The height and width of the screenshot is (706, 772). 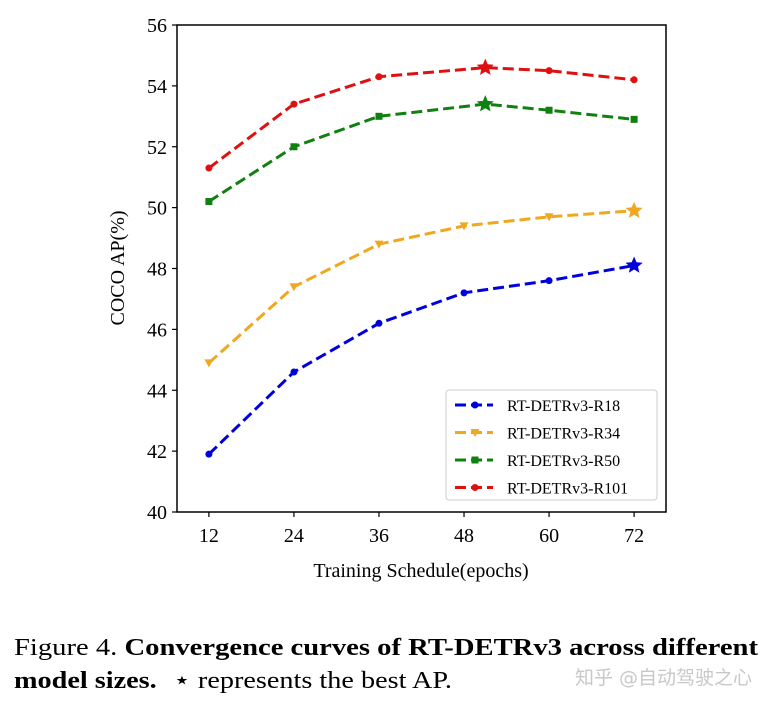 I want to click on x-tick-label: 72, so click(x=634, y=536).